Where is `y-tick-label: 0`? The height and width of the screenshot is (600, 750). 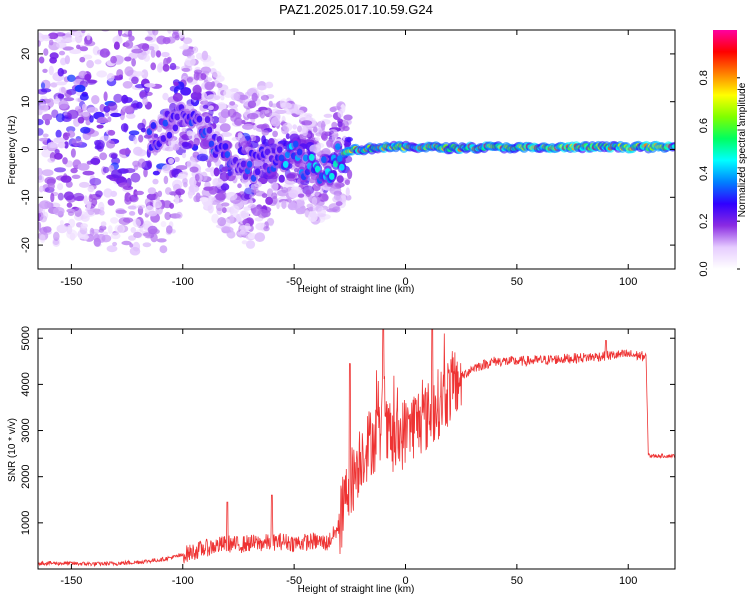 y-tick-label: 0 is located at coordinates (26, 149).